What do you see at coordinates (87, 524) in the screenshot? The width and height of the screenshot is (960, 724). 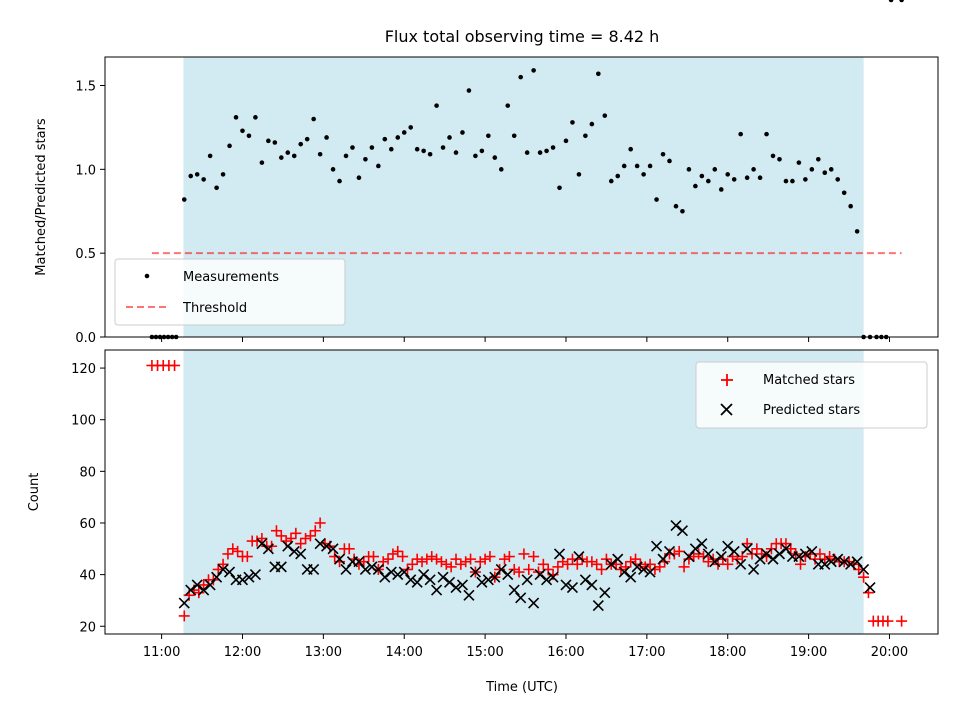 I see `bot-y-tick-label: 60` at bounding box center [87, 524].